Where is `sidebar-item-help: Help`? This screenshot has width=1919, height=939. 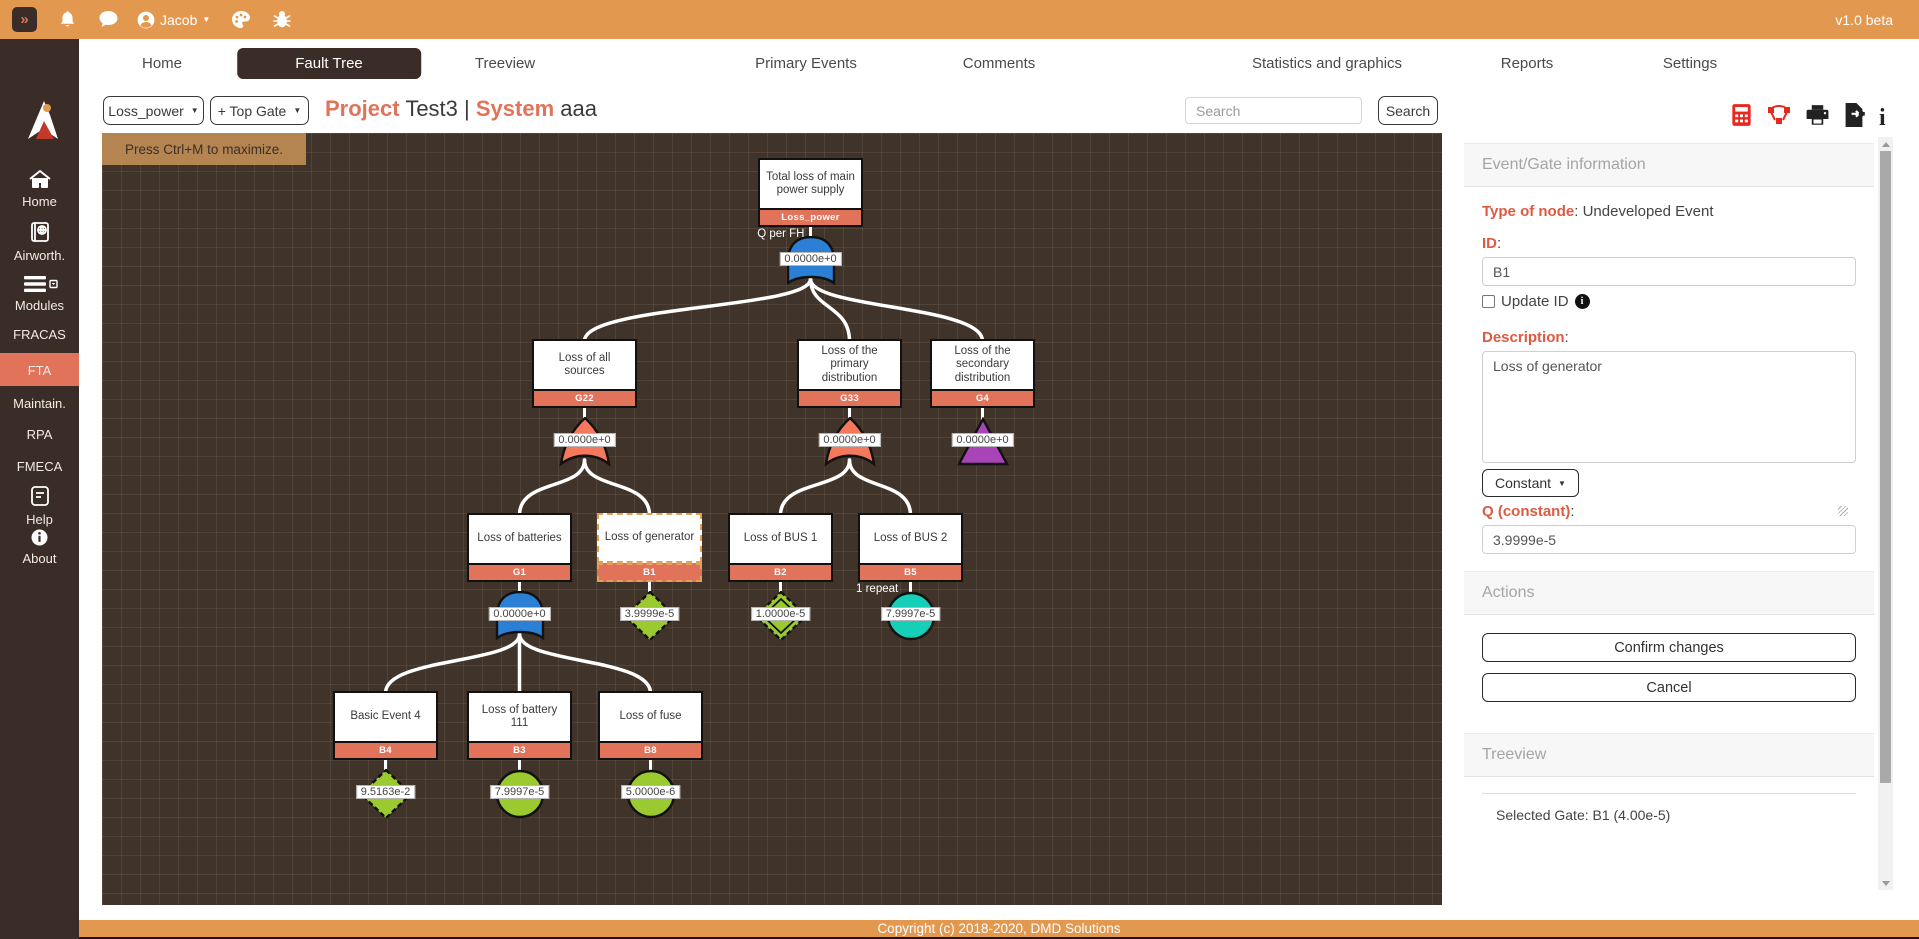 sidebar-item-help: Help is located at coordinates (39, 506).